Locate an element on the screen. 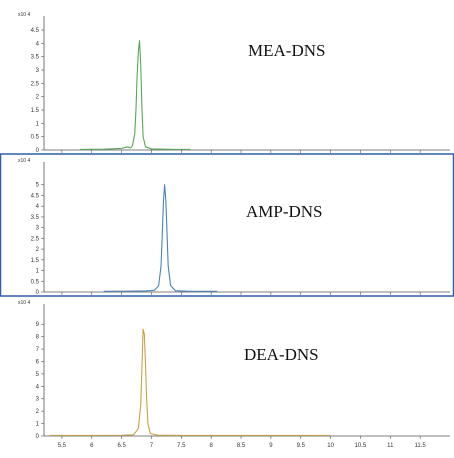 Image resolution: width=454 pixels, height=458 pixels. series-trace-dea-dns is located at coordinates (190, 382).